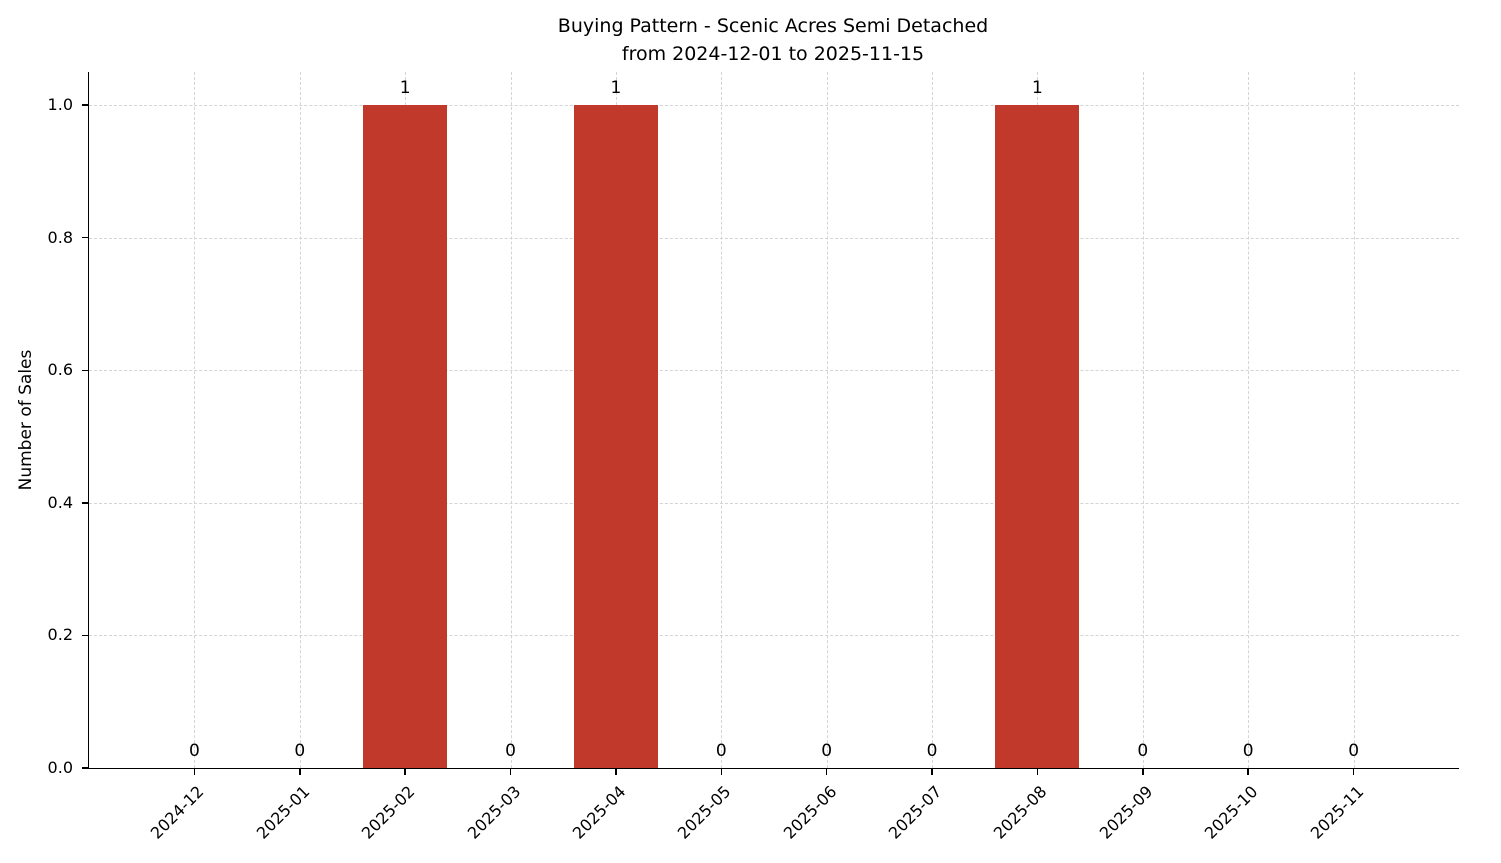 This screenshot has width=1501, height=863. What do you see at coordinates (599, 812) in the screenshot?
I see `x-tick-label: 2025-04` at bounding box center [599, 812].